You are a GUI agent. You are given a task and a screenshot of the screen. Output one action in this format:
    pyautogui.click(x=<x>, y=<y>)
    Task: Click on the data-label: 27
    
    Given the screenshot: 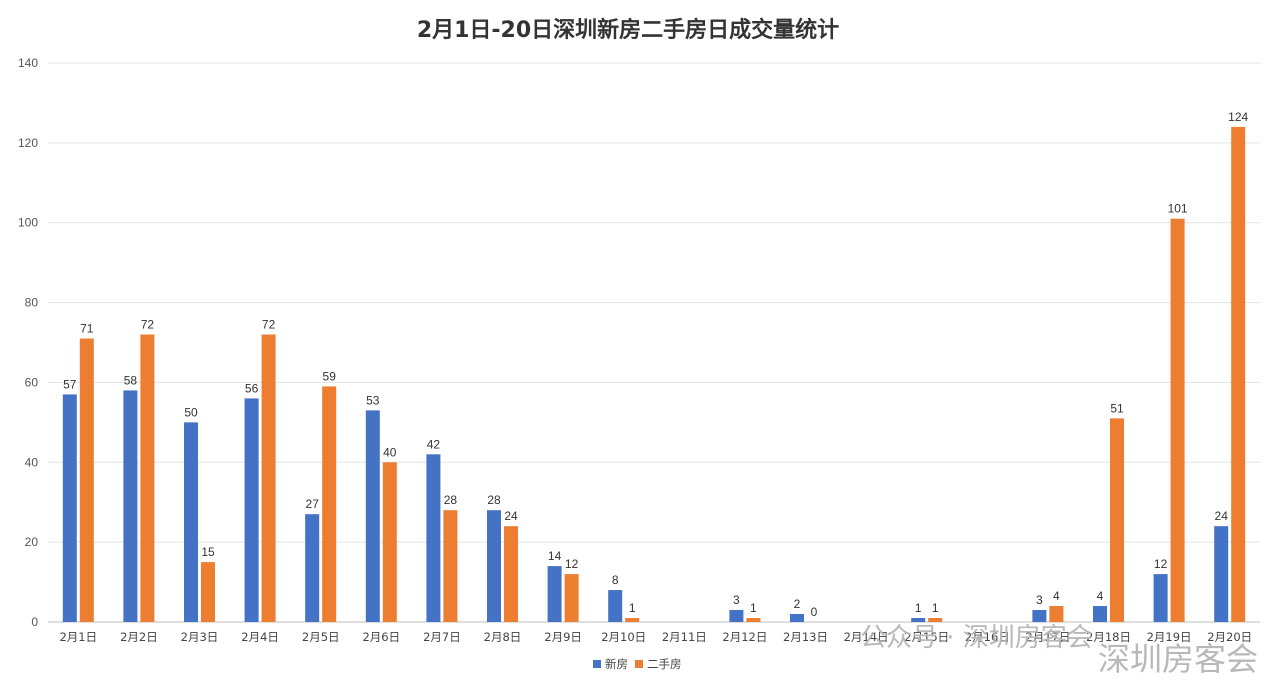 What is the action you would take?
    pyautogui.click(x=313, y=504)
    